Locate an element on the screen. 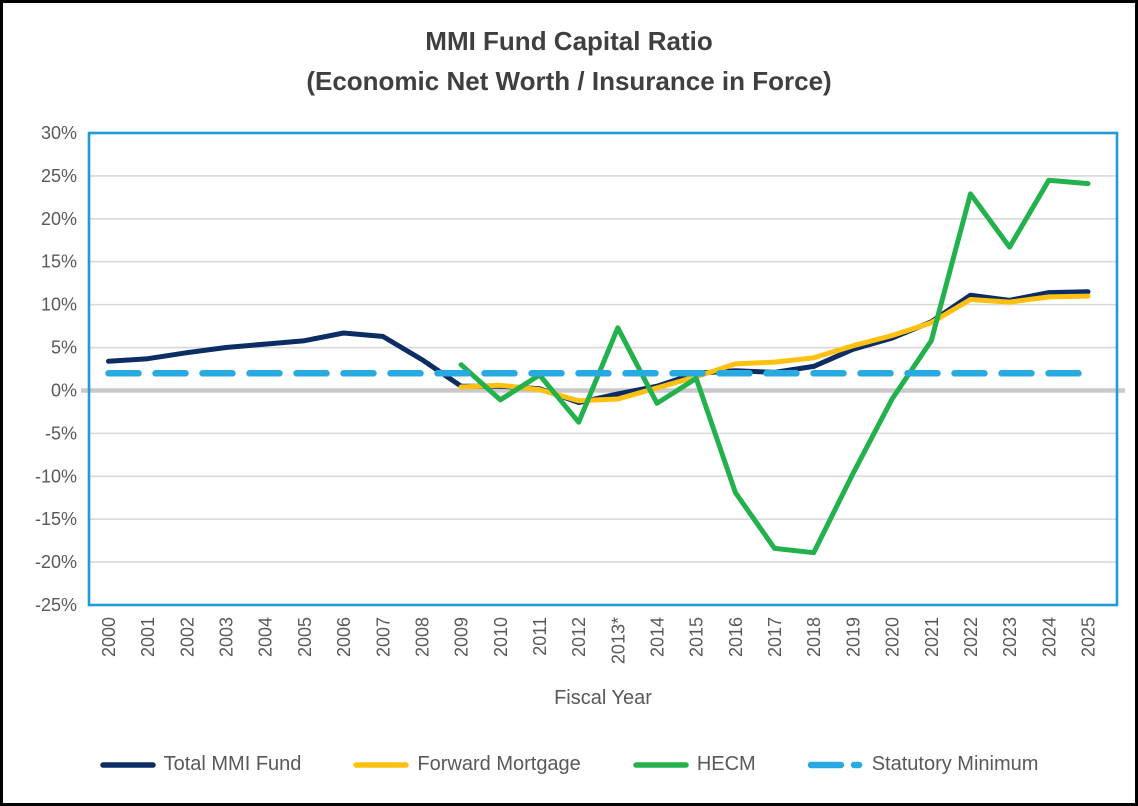 The height and width of the screenshot is (806, 1138). x-tick-label: 2003 is located at coordinates (227, 637).